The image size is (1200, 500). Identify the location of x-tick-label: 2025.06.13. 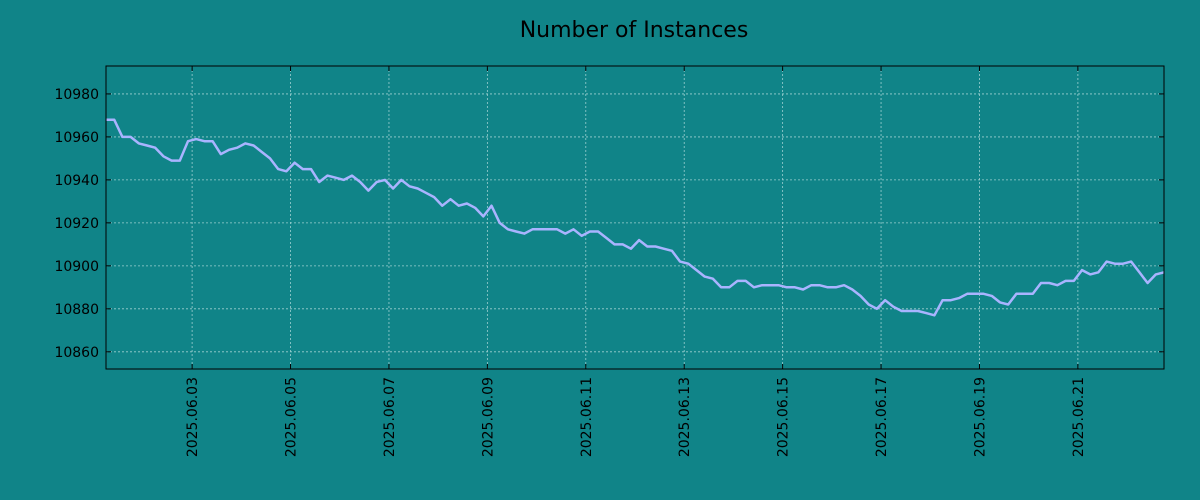
(685, 417).